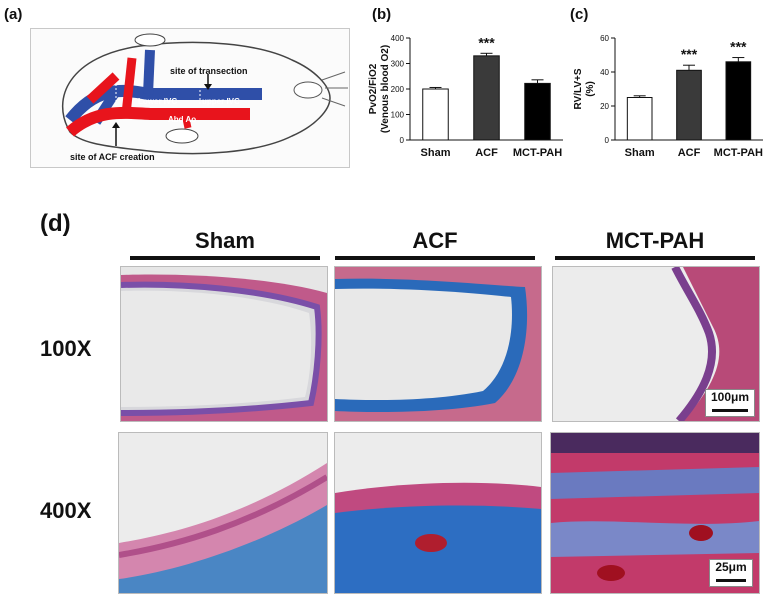 Image resolution: width=777 pixels, height=608 pixels. Describe the element at coordinates (373, 88) in the screenshot. I see `y-axis-label: PvO2/FiO2` at that location.